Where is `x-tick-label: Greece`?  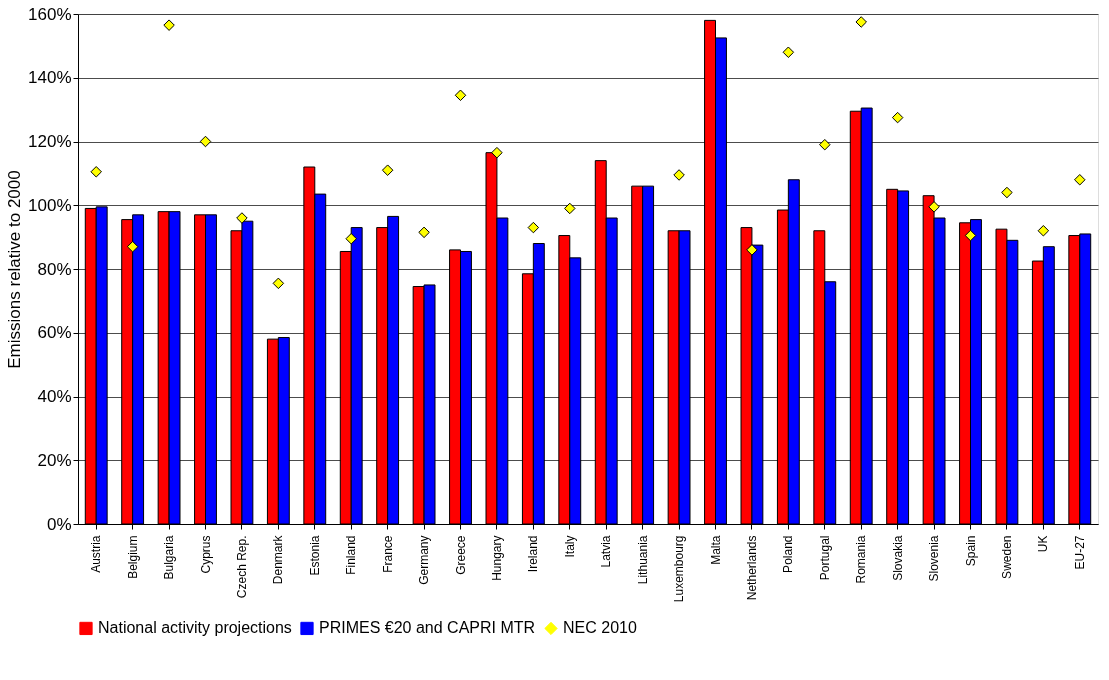
x-tick-label: Greece is located at coordinates (460, 555).